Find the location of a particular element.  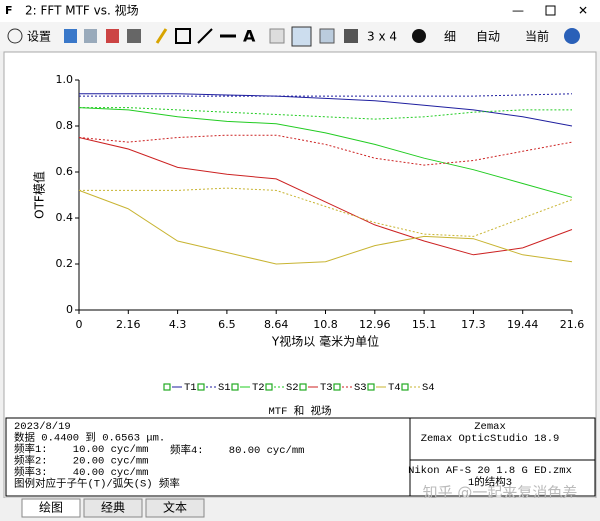

y-tick-label: 1.0 is located at coordinates (65, 79).